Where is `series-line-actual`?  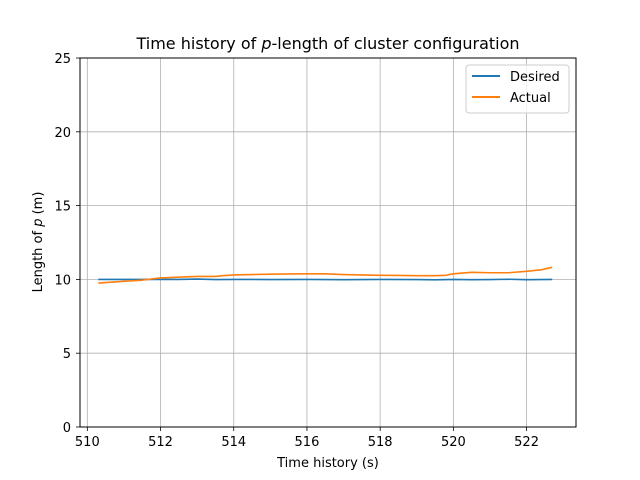 series-line-actual is located at coordinates (325, 275).